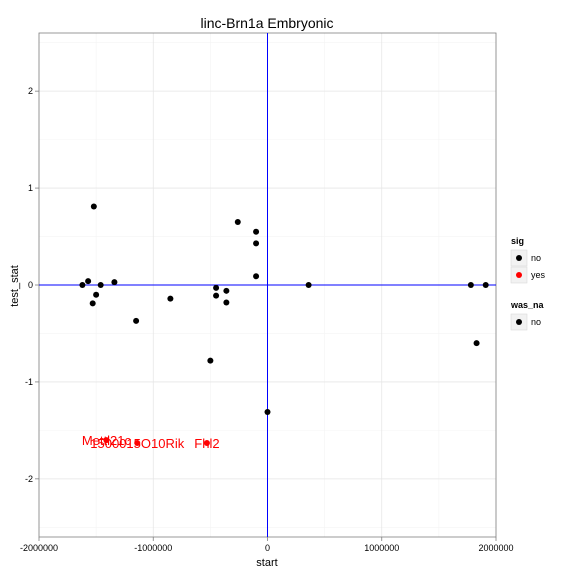 Image resolution: width=576 pixels, height=581 pixels. I want to click on legend-title: was_na, so click(527, 305).